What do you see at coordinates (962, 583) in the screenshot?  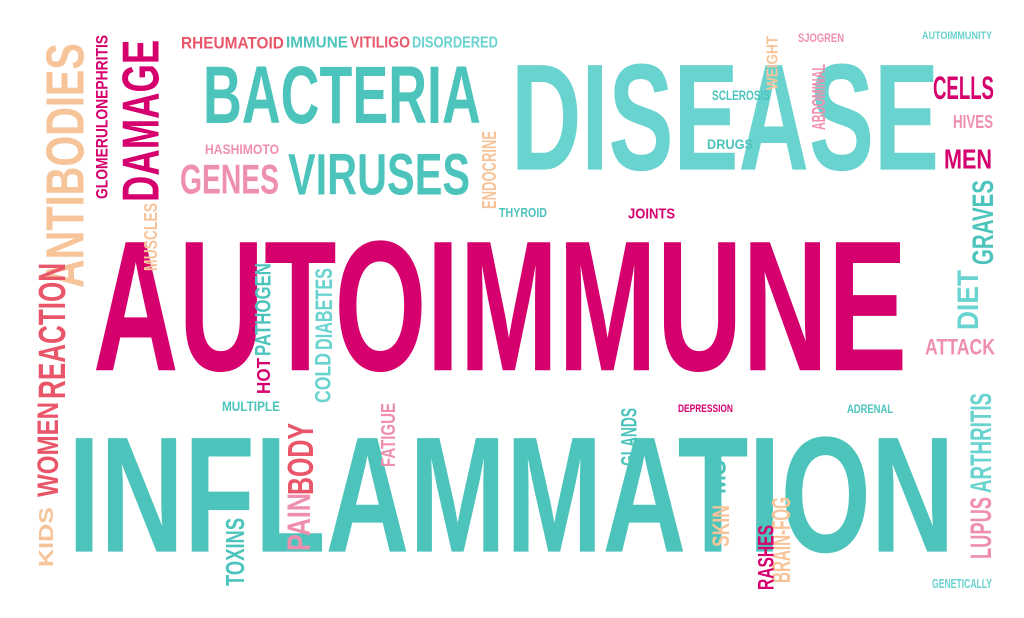 I see `word-genetically: GENETICALLY` at bounding box center [962, 583].